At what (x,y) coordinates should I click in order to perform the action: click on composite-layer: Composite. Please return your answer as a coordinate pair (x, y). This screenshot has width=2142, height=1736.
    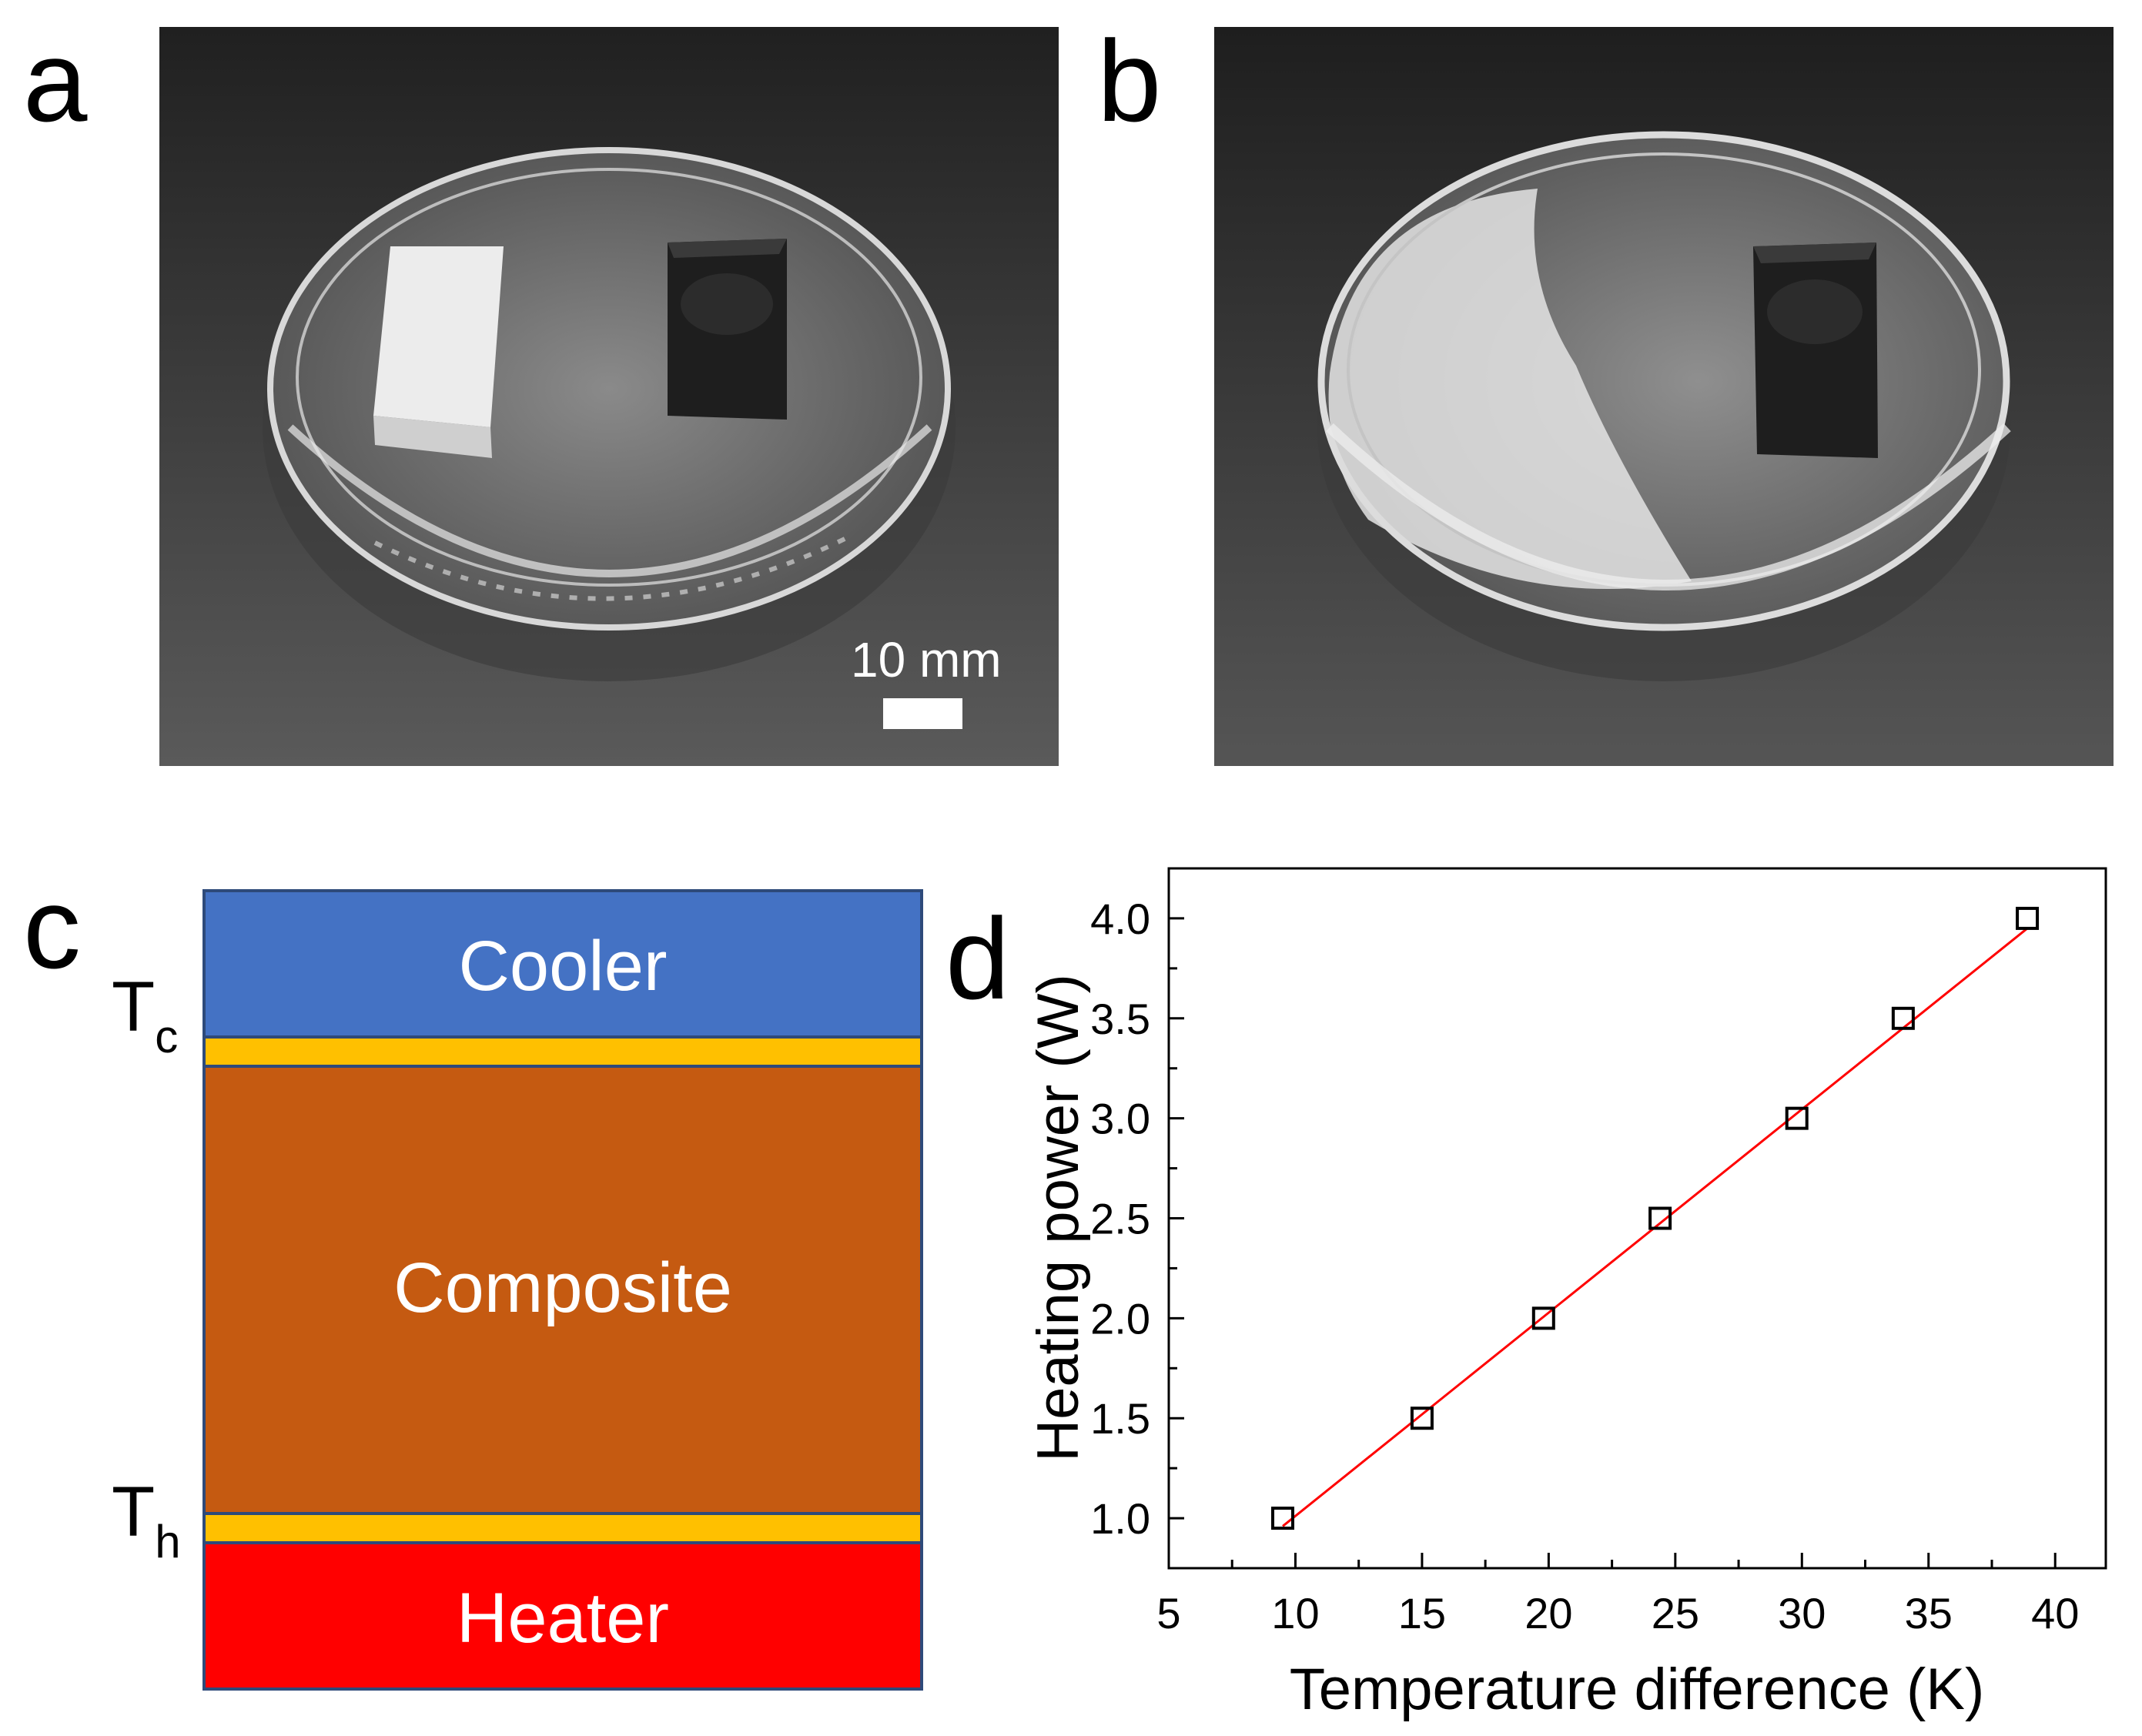
    Looking at the image, I should click on (562, 1290).